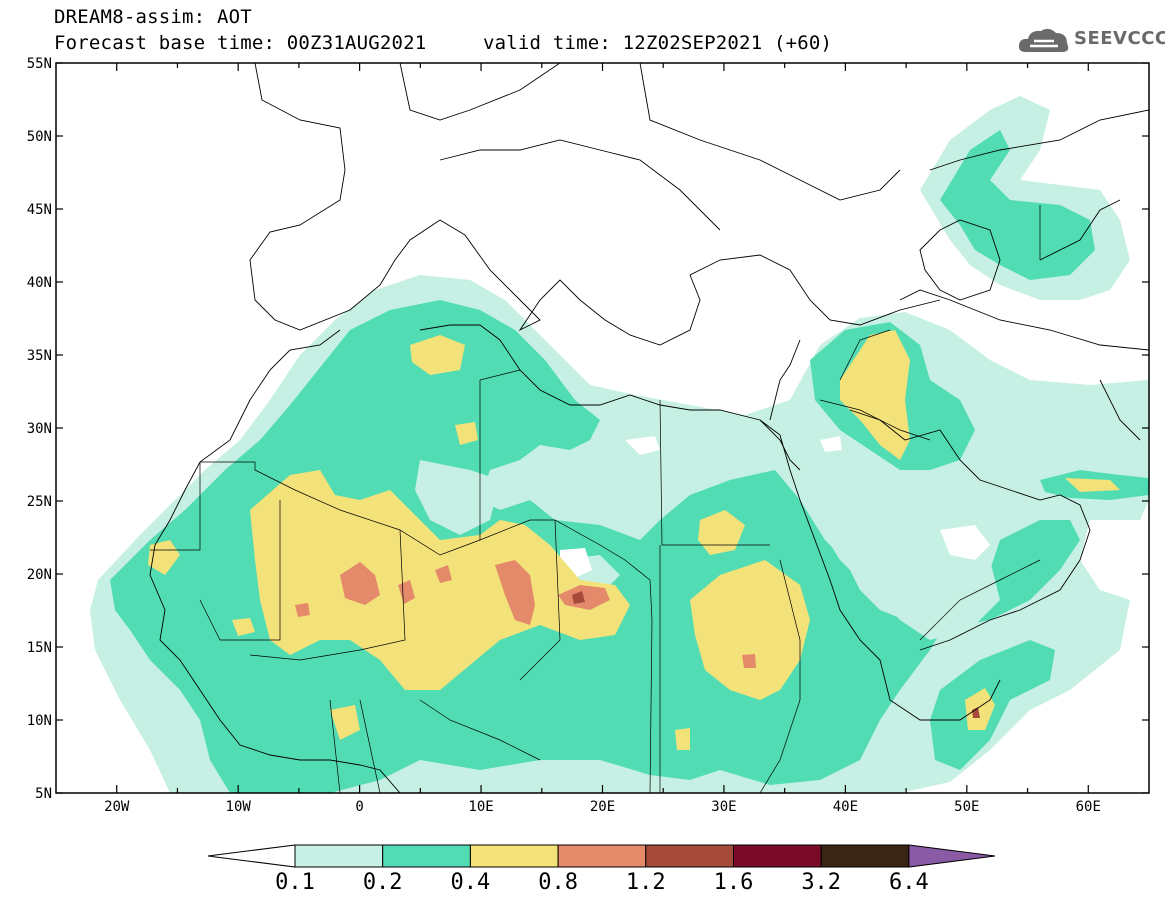  What do you see at coordinates (153, 17) in the screenshot?
I see `chart-title: DREAM8-assim: AOT` at bounding box center [153, 17].